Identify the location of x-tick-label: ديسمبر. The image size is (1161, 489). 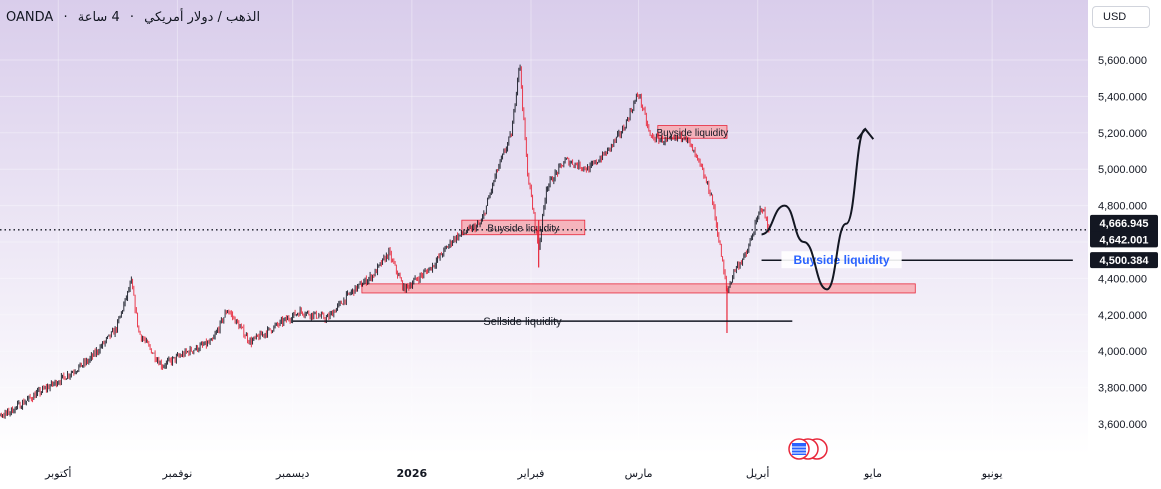
(292, 473).